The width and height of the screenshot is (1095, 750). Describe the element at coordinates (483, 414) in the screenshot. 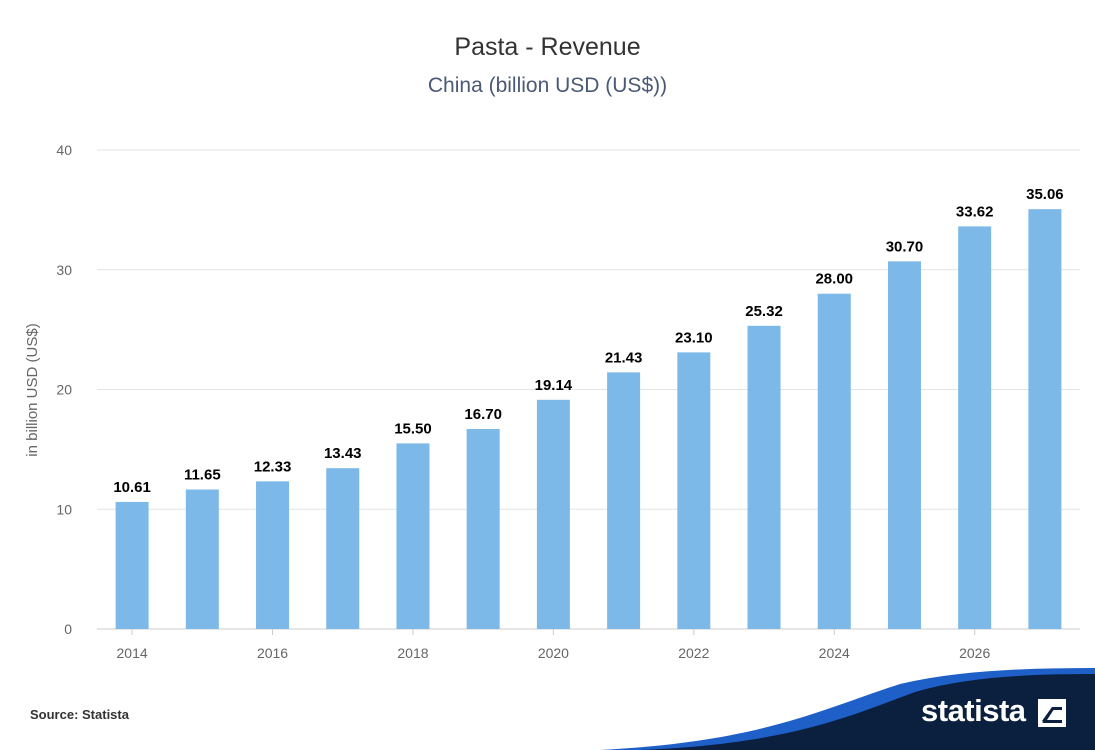

I see `data-label: 16.70` at that location.